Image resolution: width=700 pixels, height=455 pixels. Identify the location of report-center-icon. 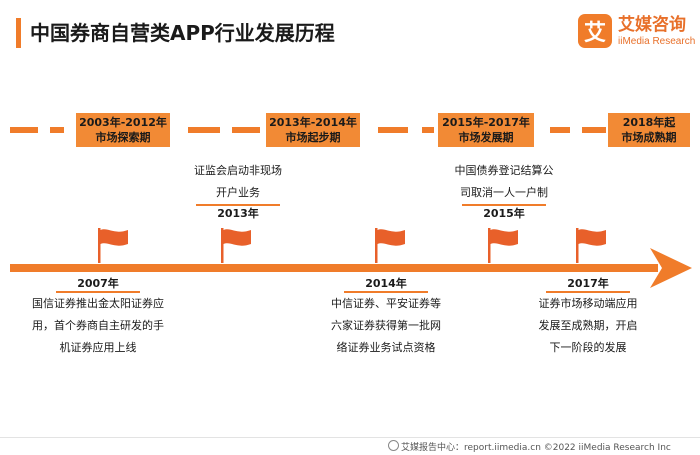
(393, 445).